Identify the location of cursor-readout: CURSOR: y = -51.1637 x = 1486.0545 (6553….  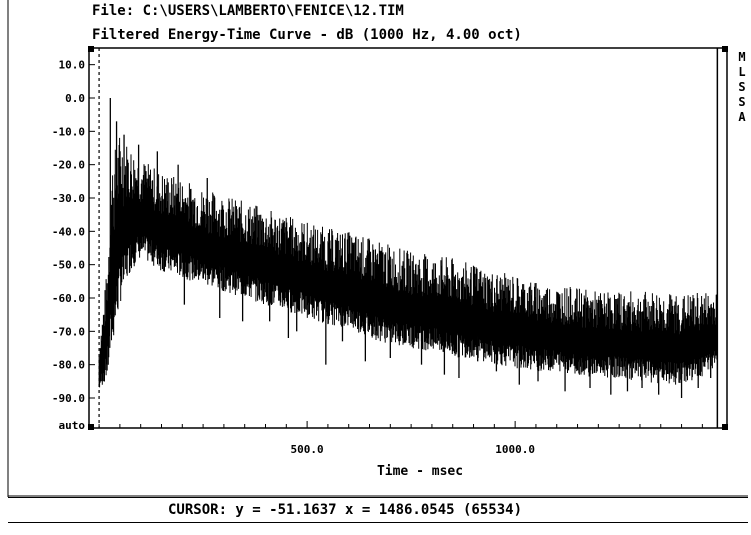
(345, 510).